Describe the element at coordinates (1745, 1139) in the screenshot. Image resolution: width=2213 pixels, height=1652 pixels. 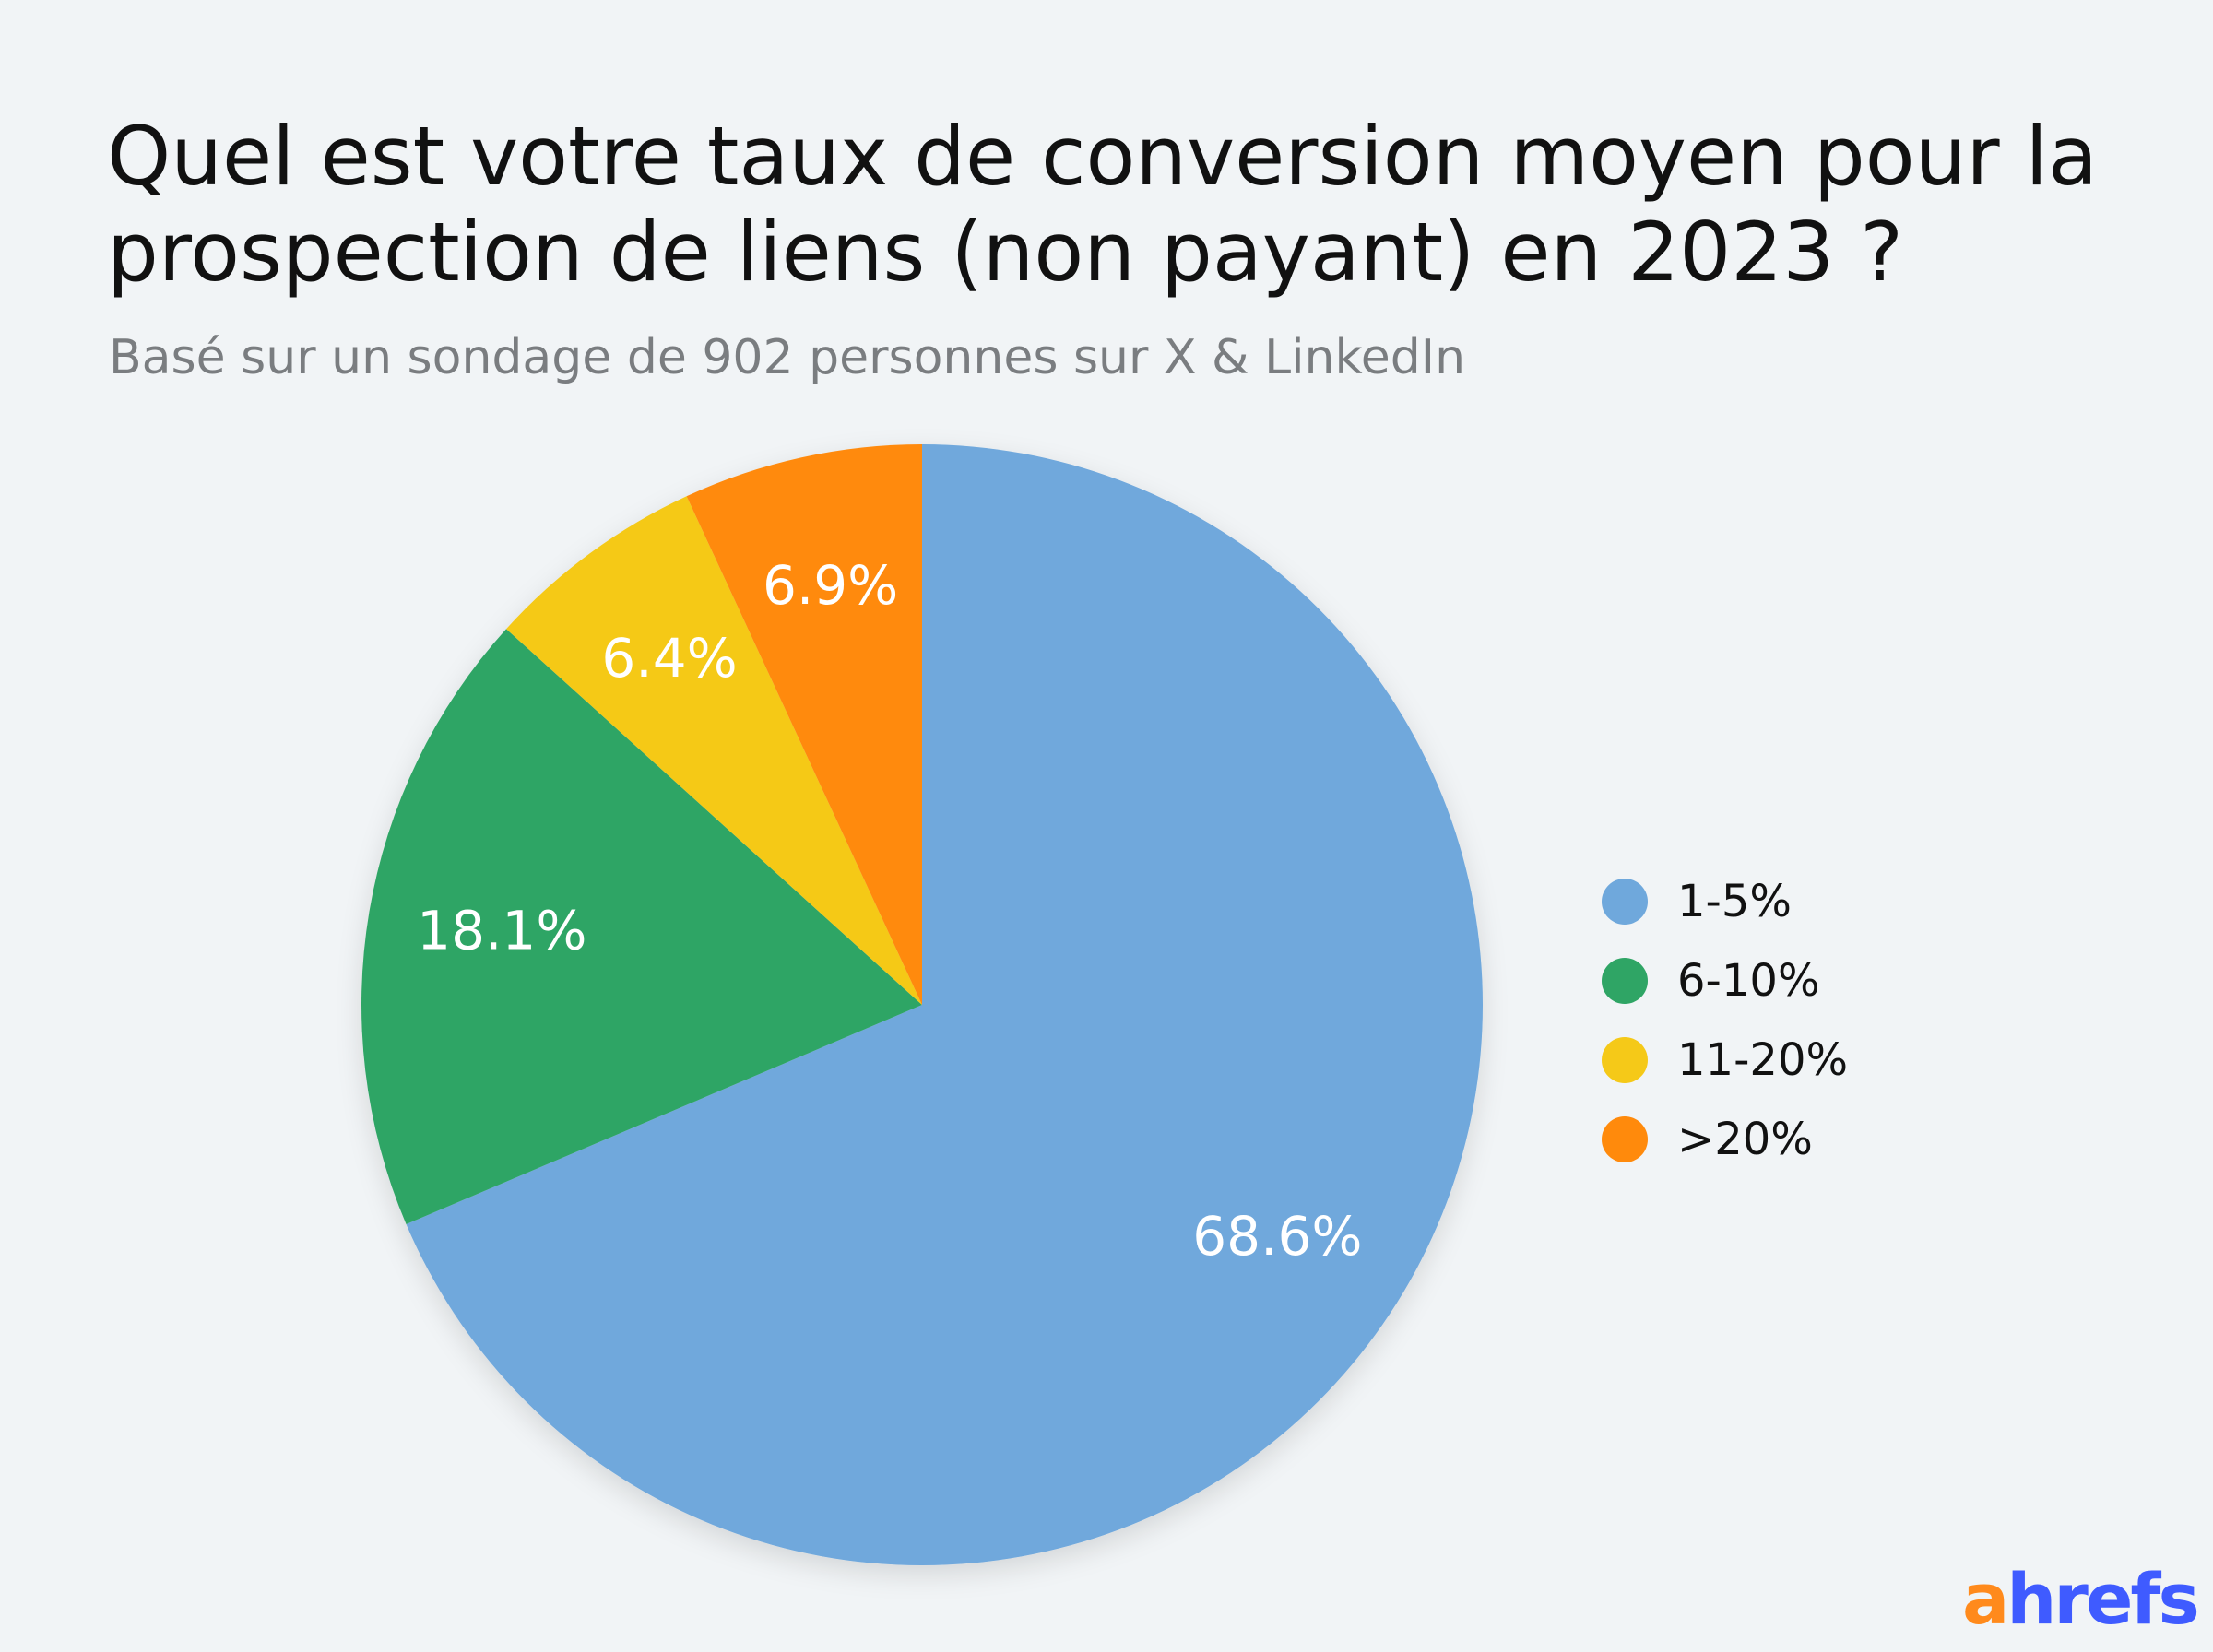
I see `legend-label: >20%` at that location.